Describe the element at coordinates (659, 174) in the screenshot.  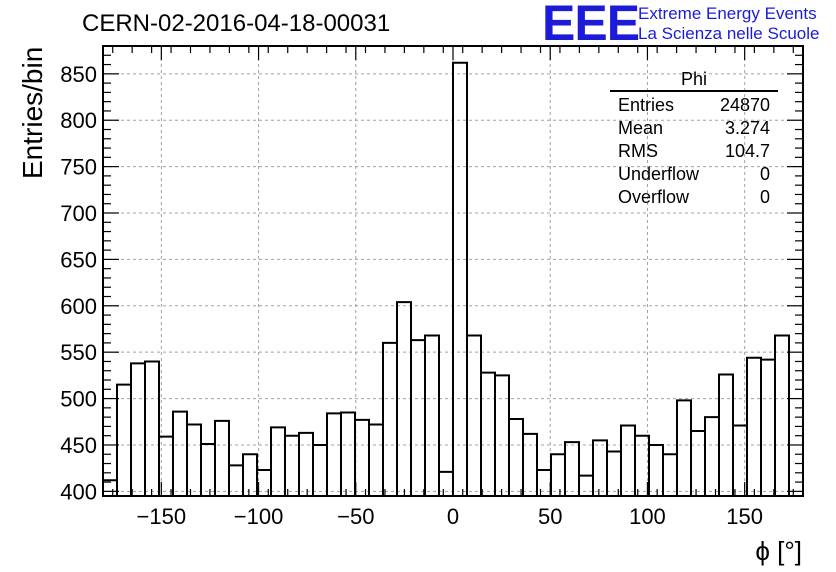
I see `stats-label: Underflow` at that location.